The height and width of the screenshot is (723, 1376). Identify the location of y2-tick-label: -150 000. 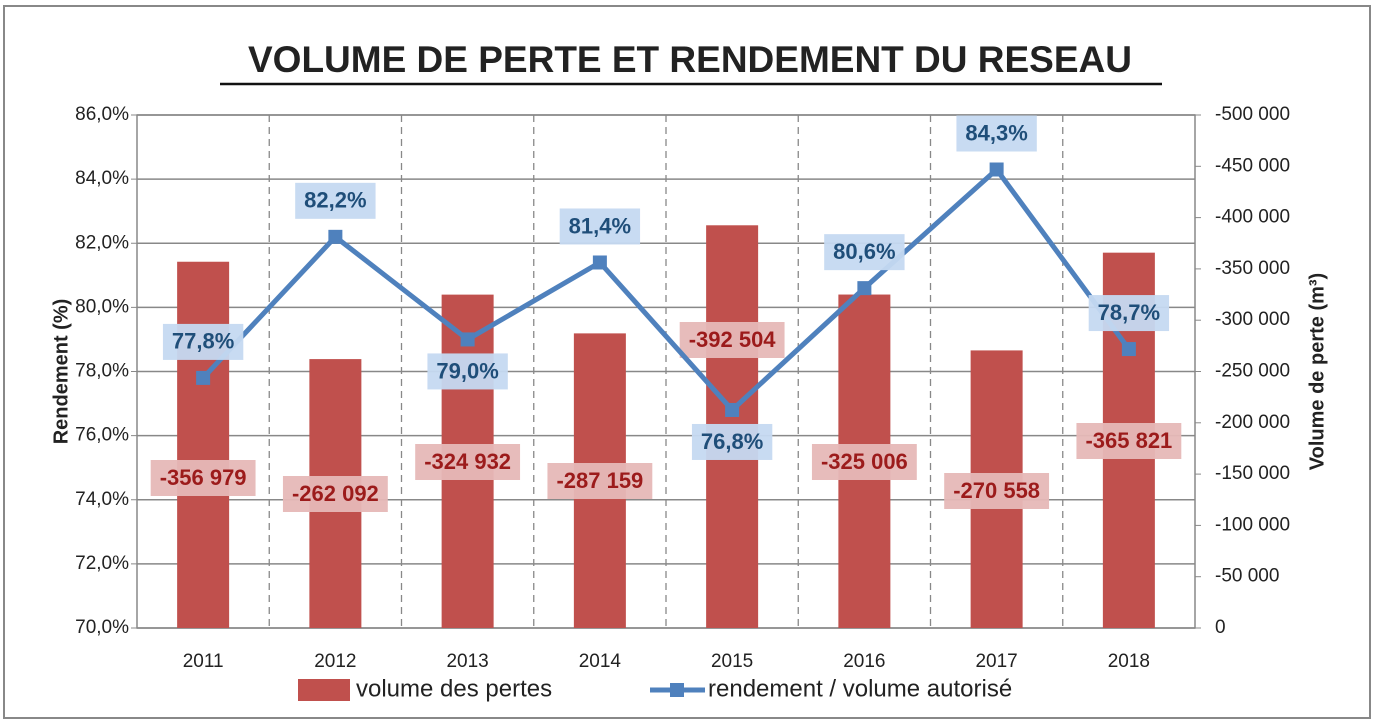
(1252, 473).